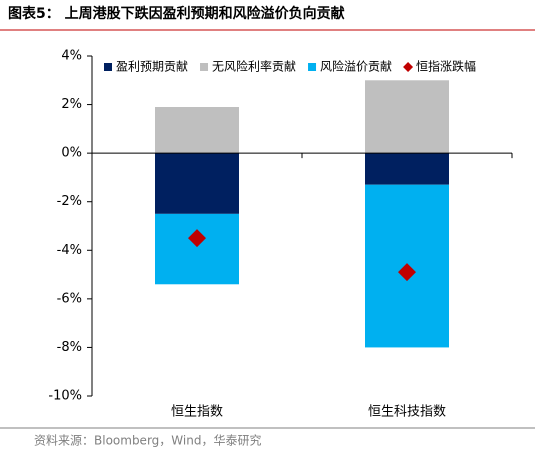  What do you see at coordinates (152, 66) in the screenshot?
I see `legend-label: 盈利预期贡献` at bounding box center [152, 66].